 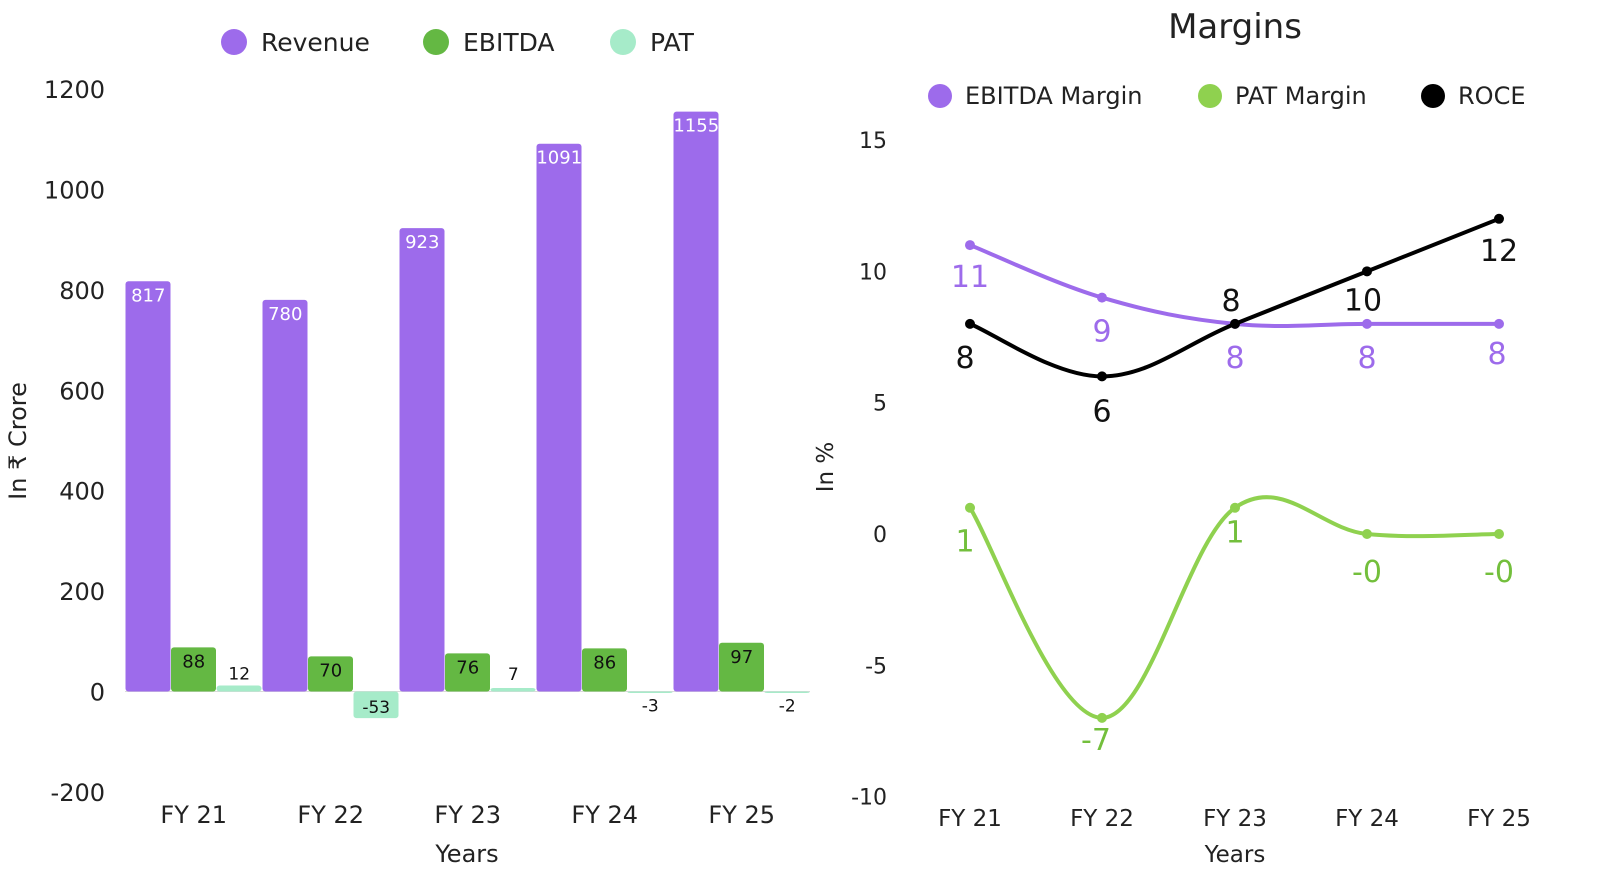 What do you see at coordinates (1101, 411) in the screenshot?
I see `data-label-roce-fy-22: 6` at bounding box center [1101, 411].